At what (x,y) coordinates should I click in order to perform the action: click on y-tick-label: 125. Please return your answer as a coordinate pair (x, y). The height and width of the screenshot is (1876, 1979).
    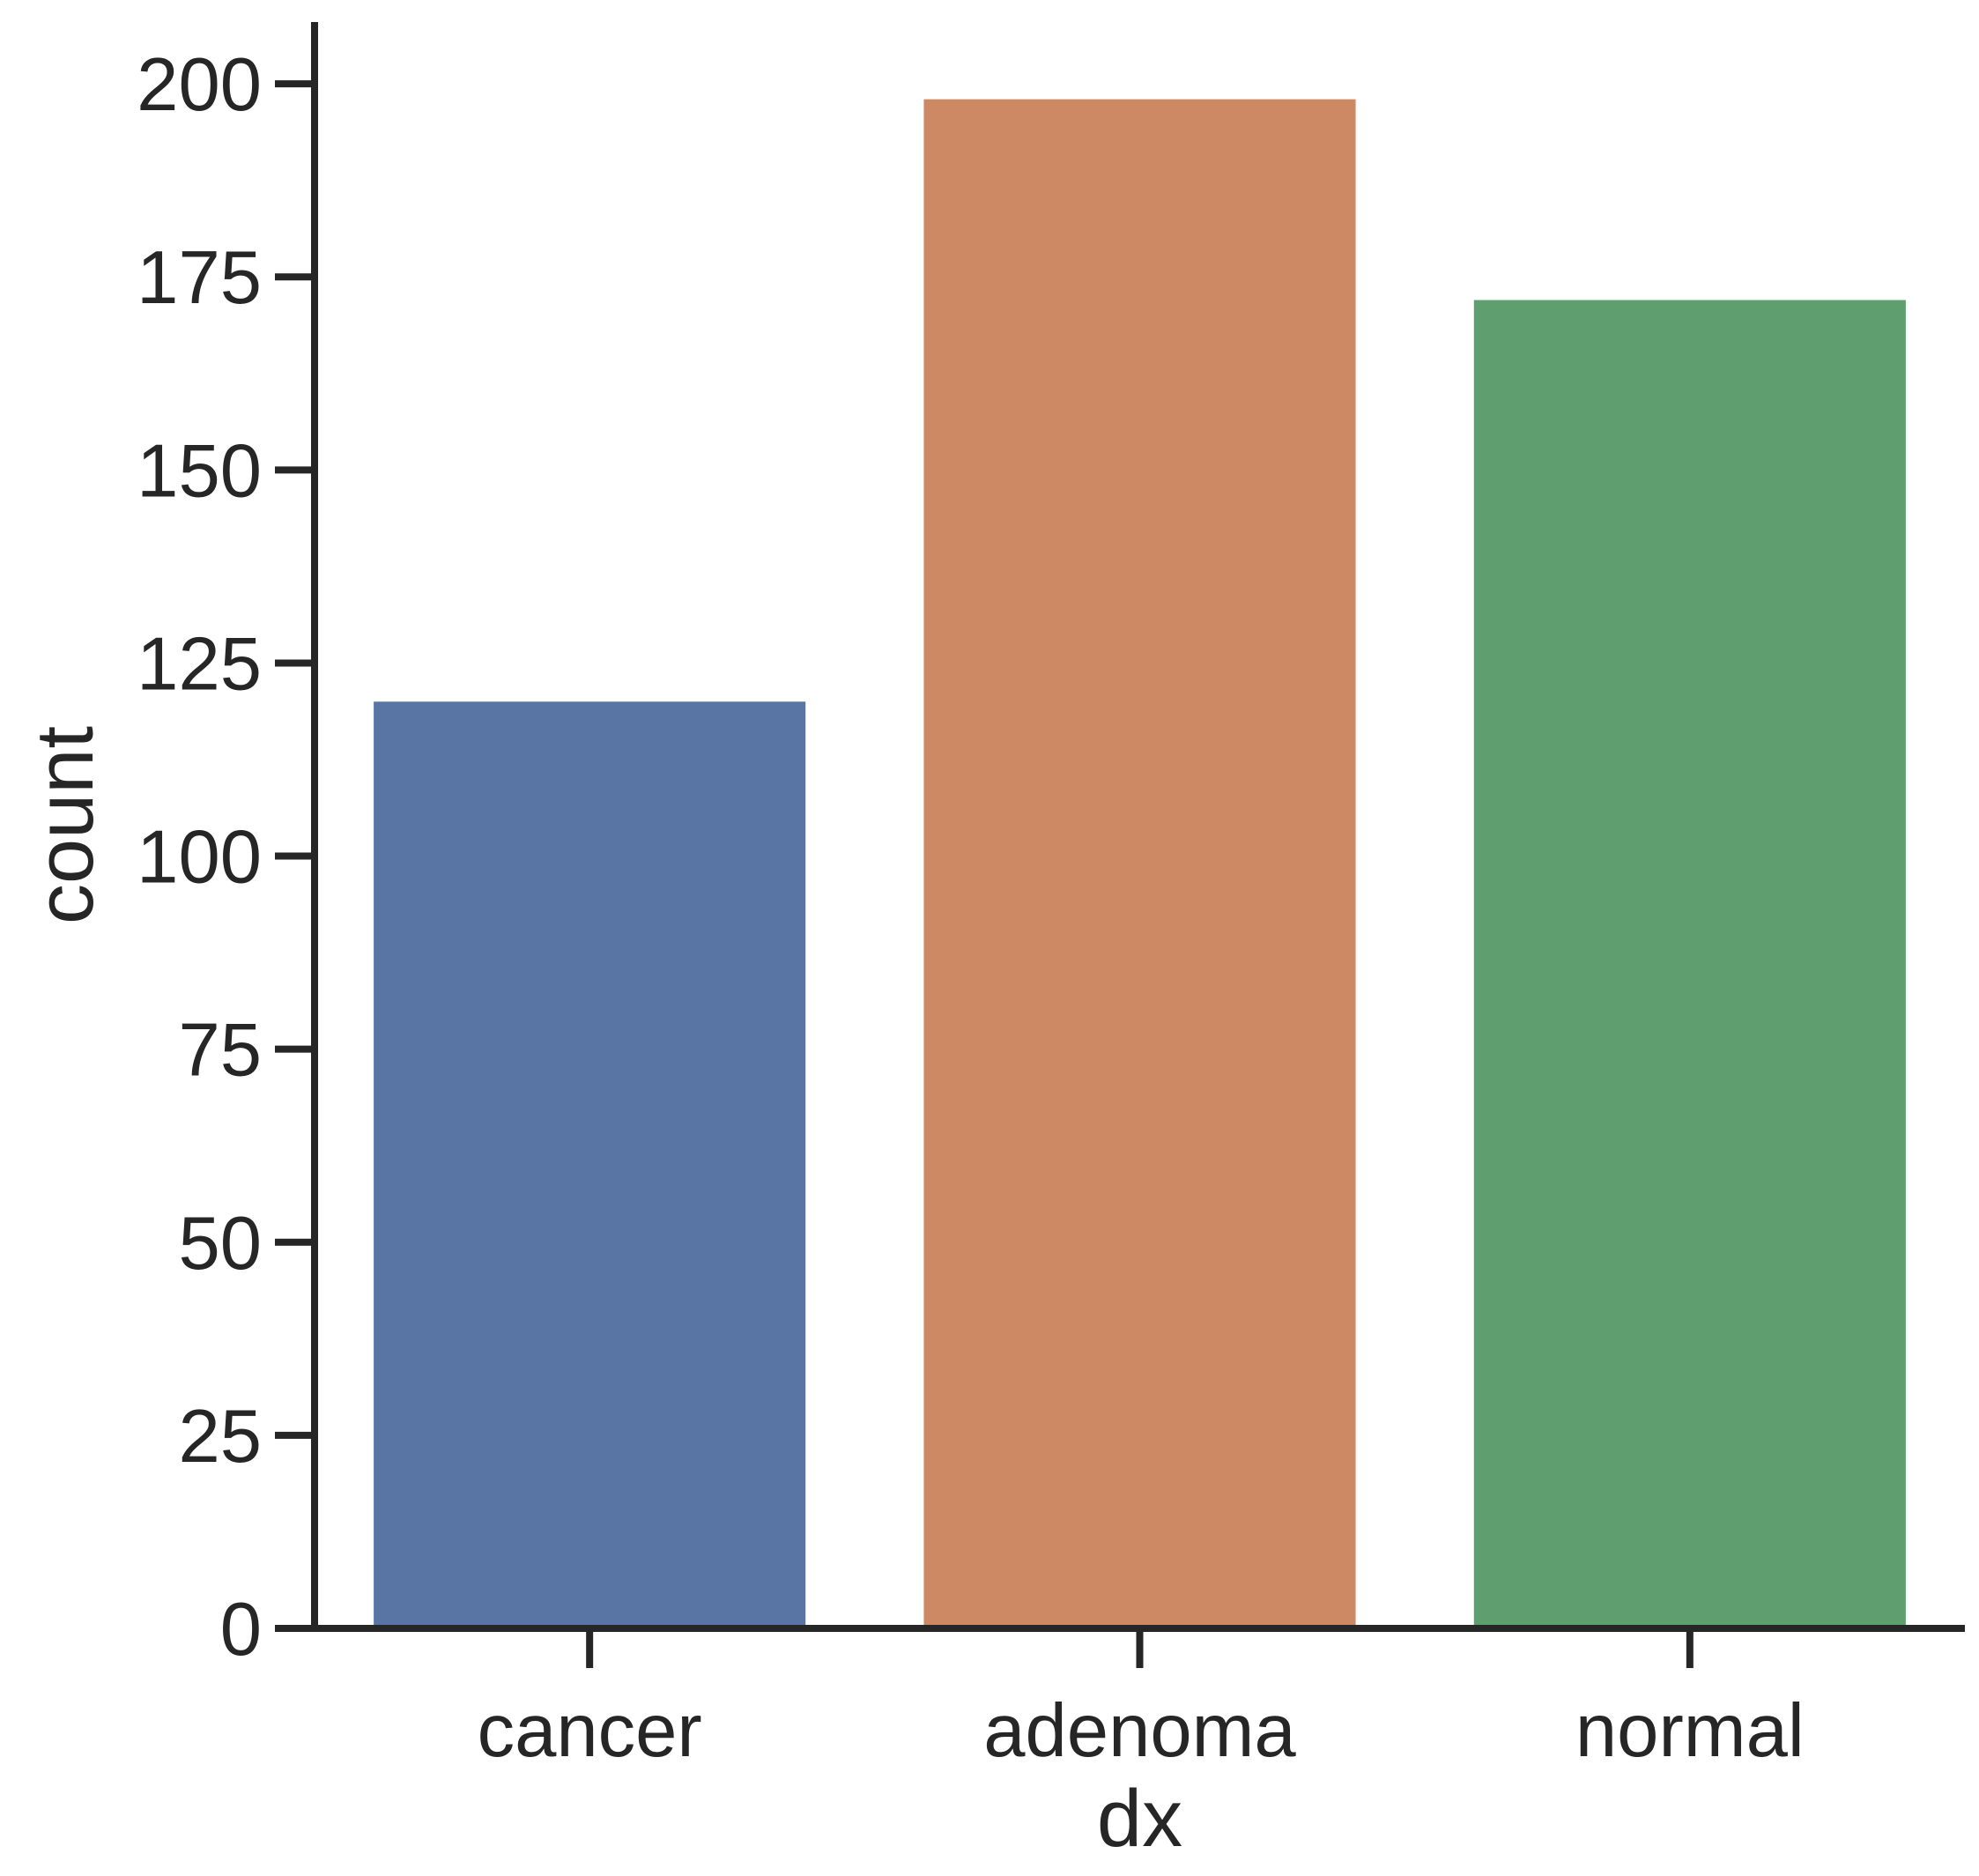
    Looking at the image, I should click on (199, 664).